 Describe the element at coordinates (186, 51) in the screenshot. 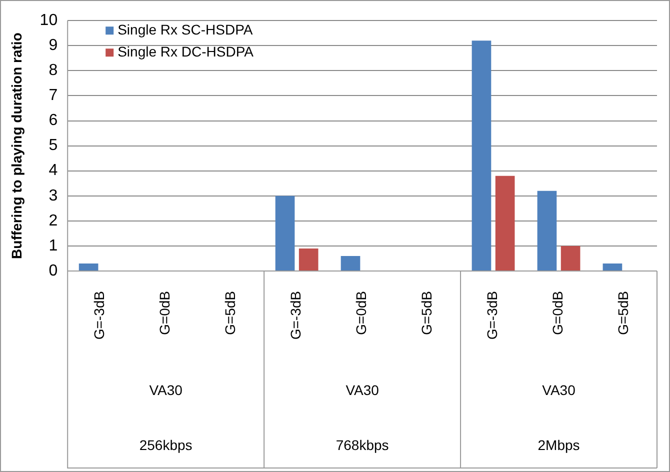

I see `legend-label: Single Rx DC-HSDPA` at that location.